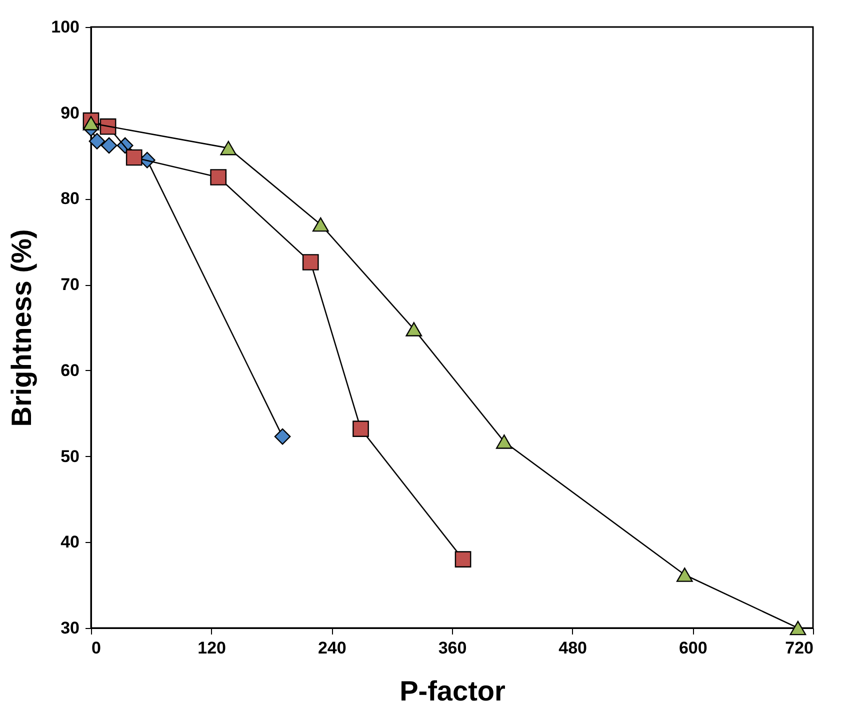 This screenshot has height=719, width=841. I want to click on x-tick-label: 0, so click(96, 648).